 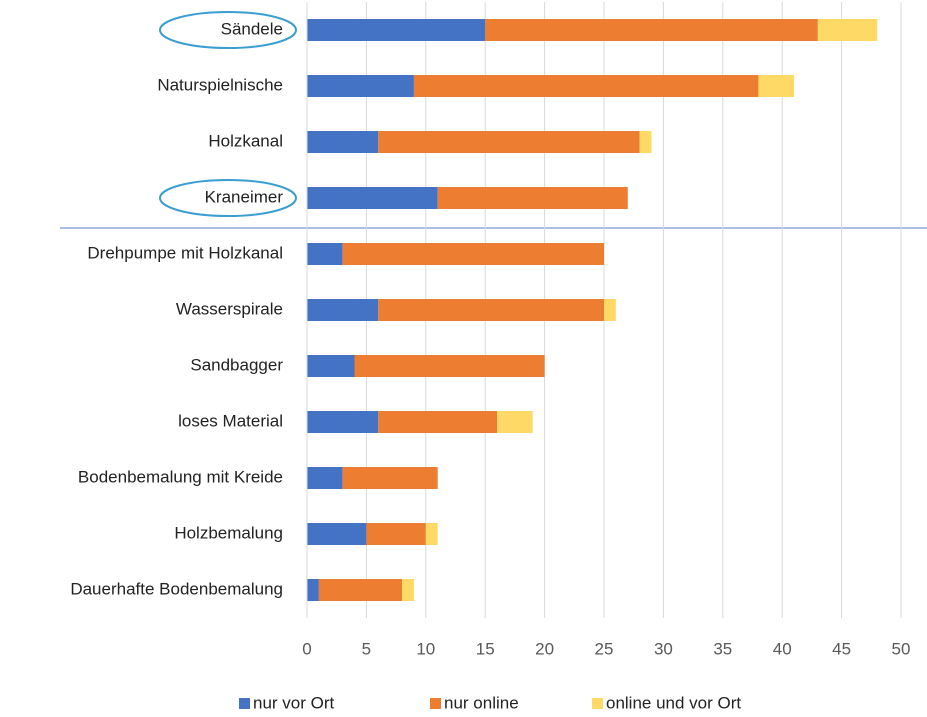 I want to click on y-tick-label: Holzkanal, so click(x=245, y=140).